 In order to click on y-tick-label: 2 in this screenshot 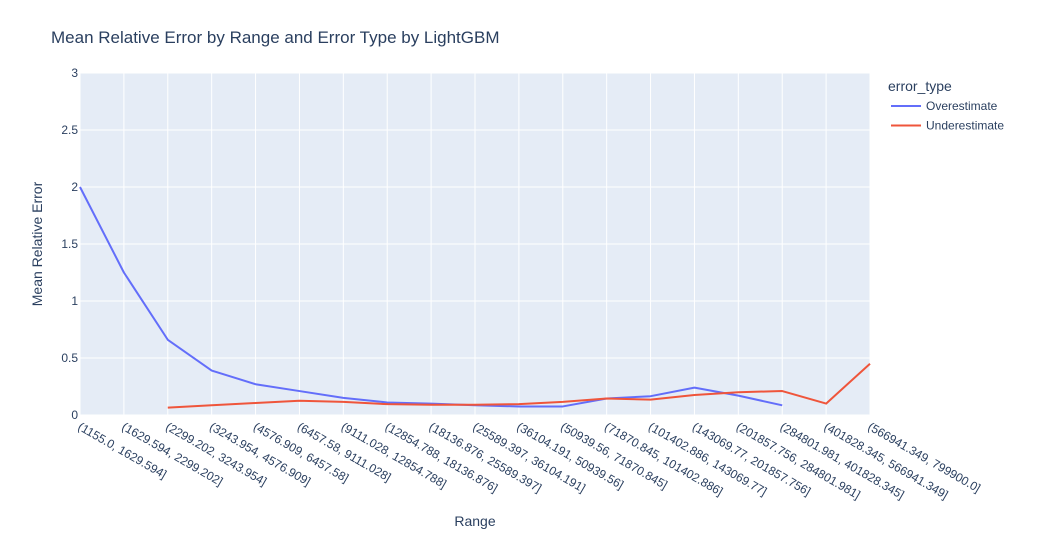, I will do `click(74, 187)`.